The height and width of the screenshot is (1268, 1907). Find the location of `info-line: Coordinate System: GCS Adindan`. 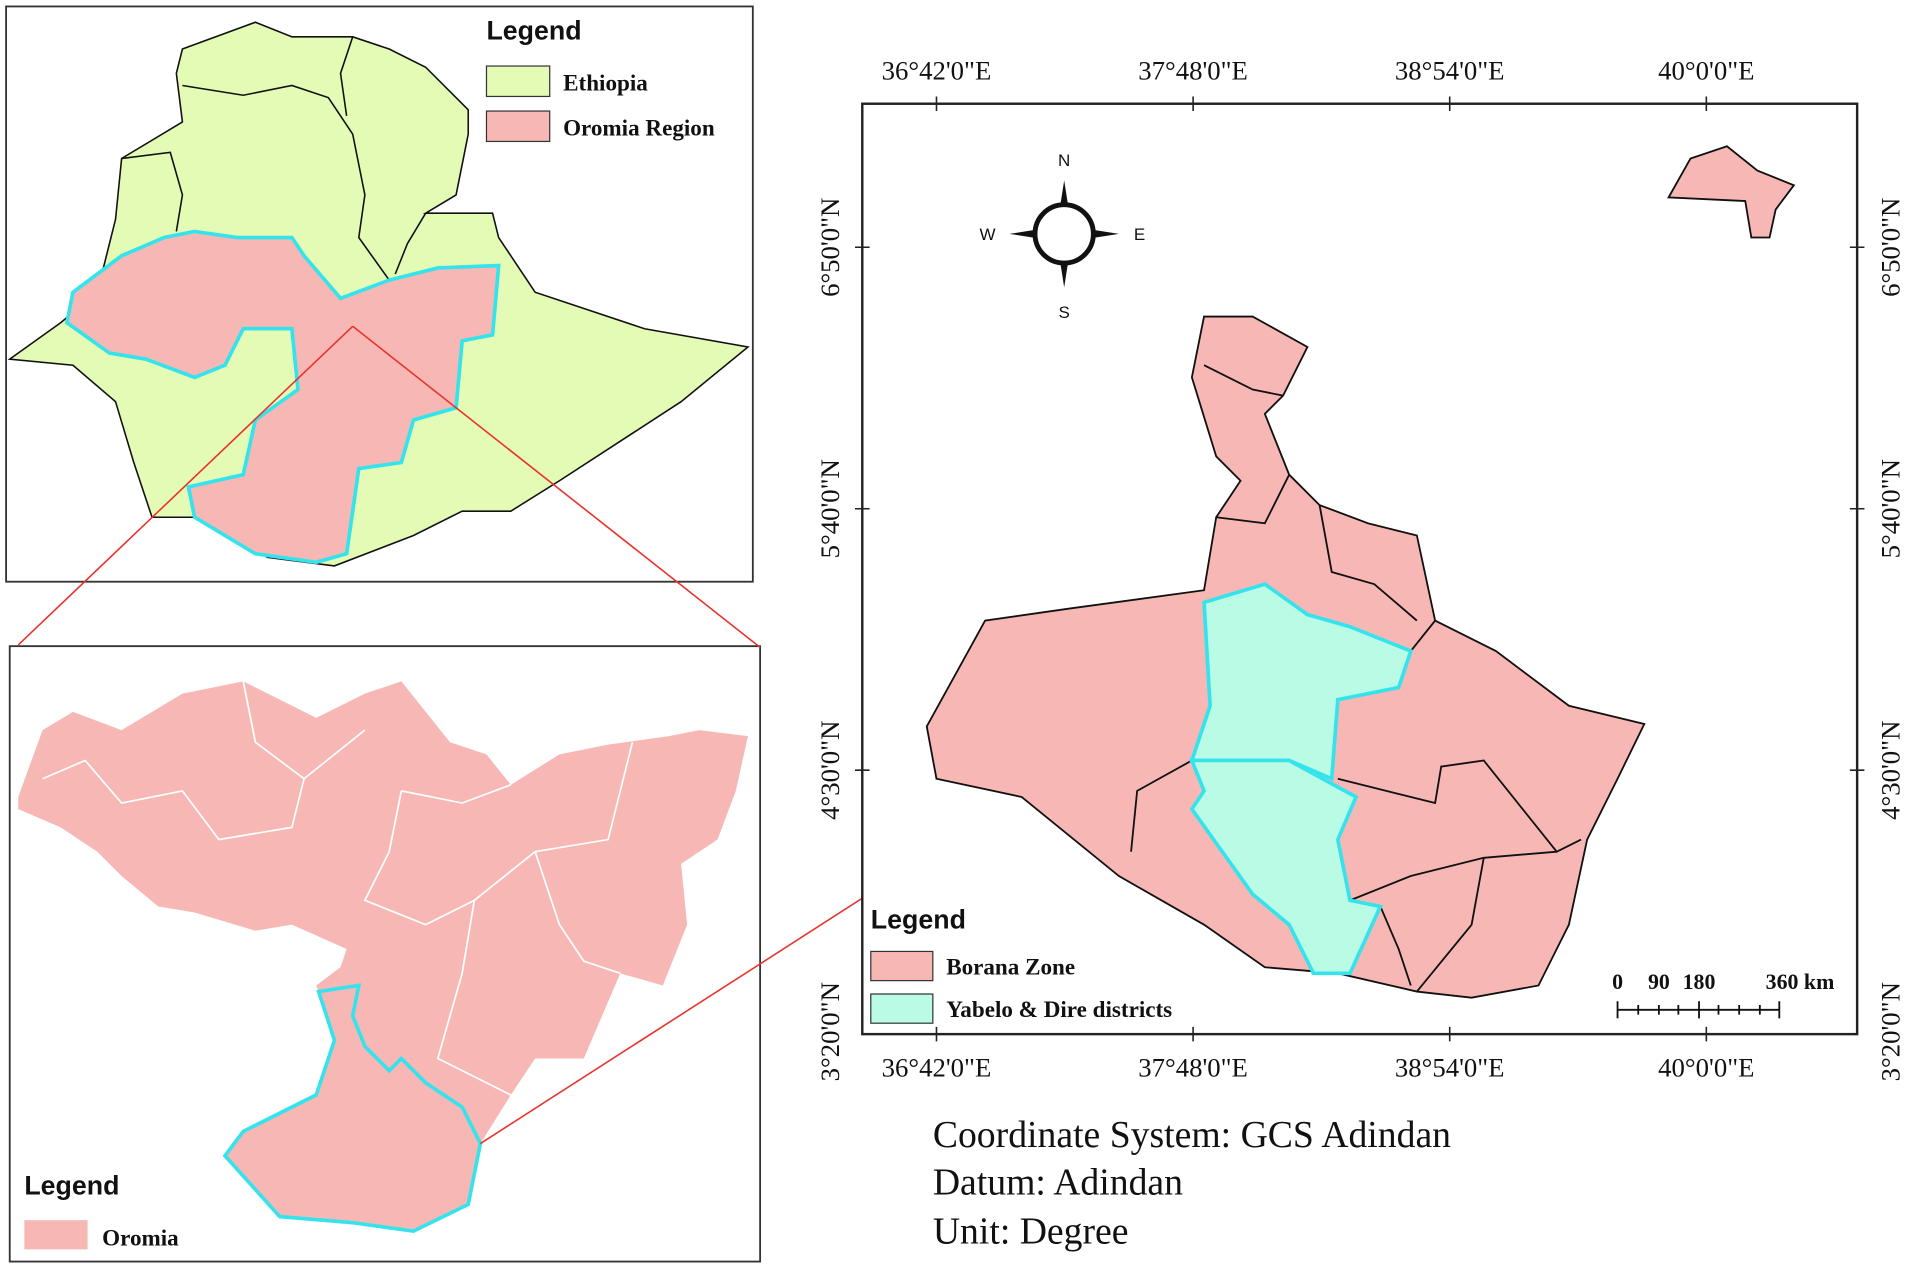

info-line: Coordinate System: GCS Adindan is located at coordinates (1192, 1135).